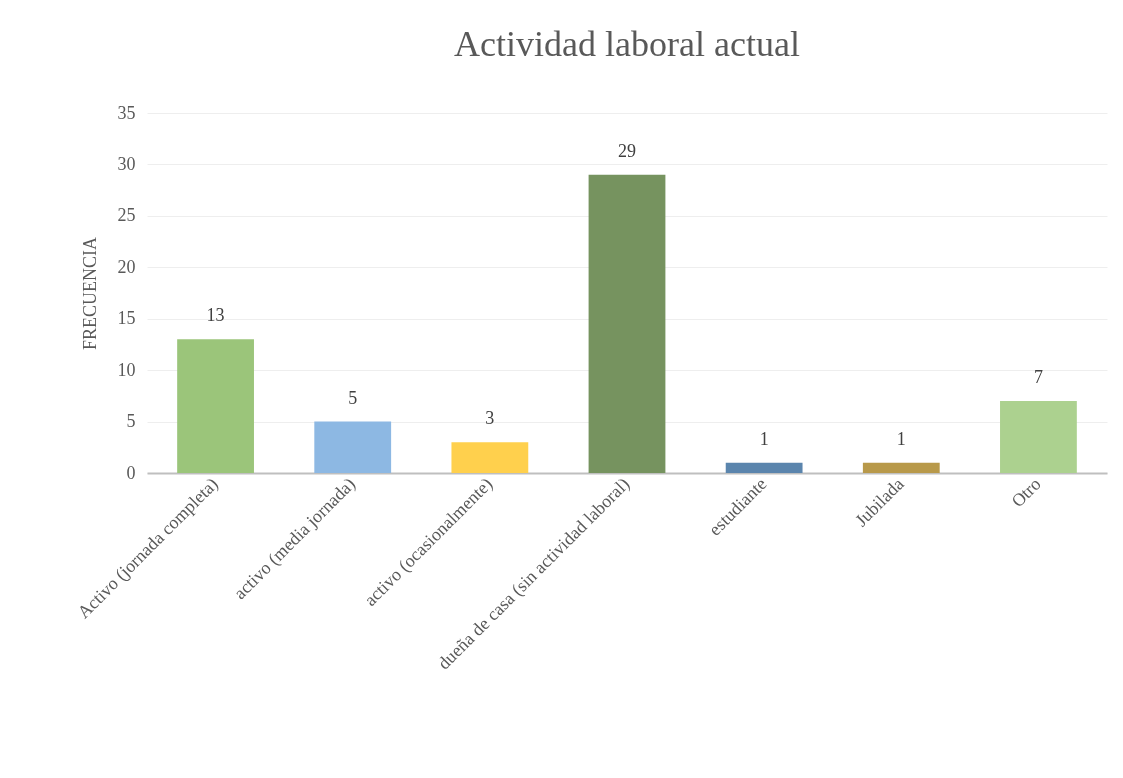 This screenshot has width=1123, height=778. Describe the element at coordinates (126, 112) in the screenshot. I see `y-tick-label: 35` at that location.